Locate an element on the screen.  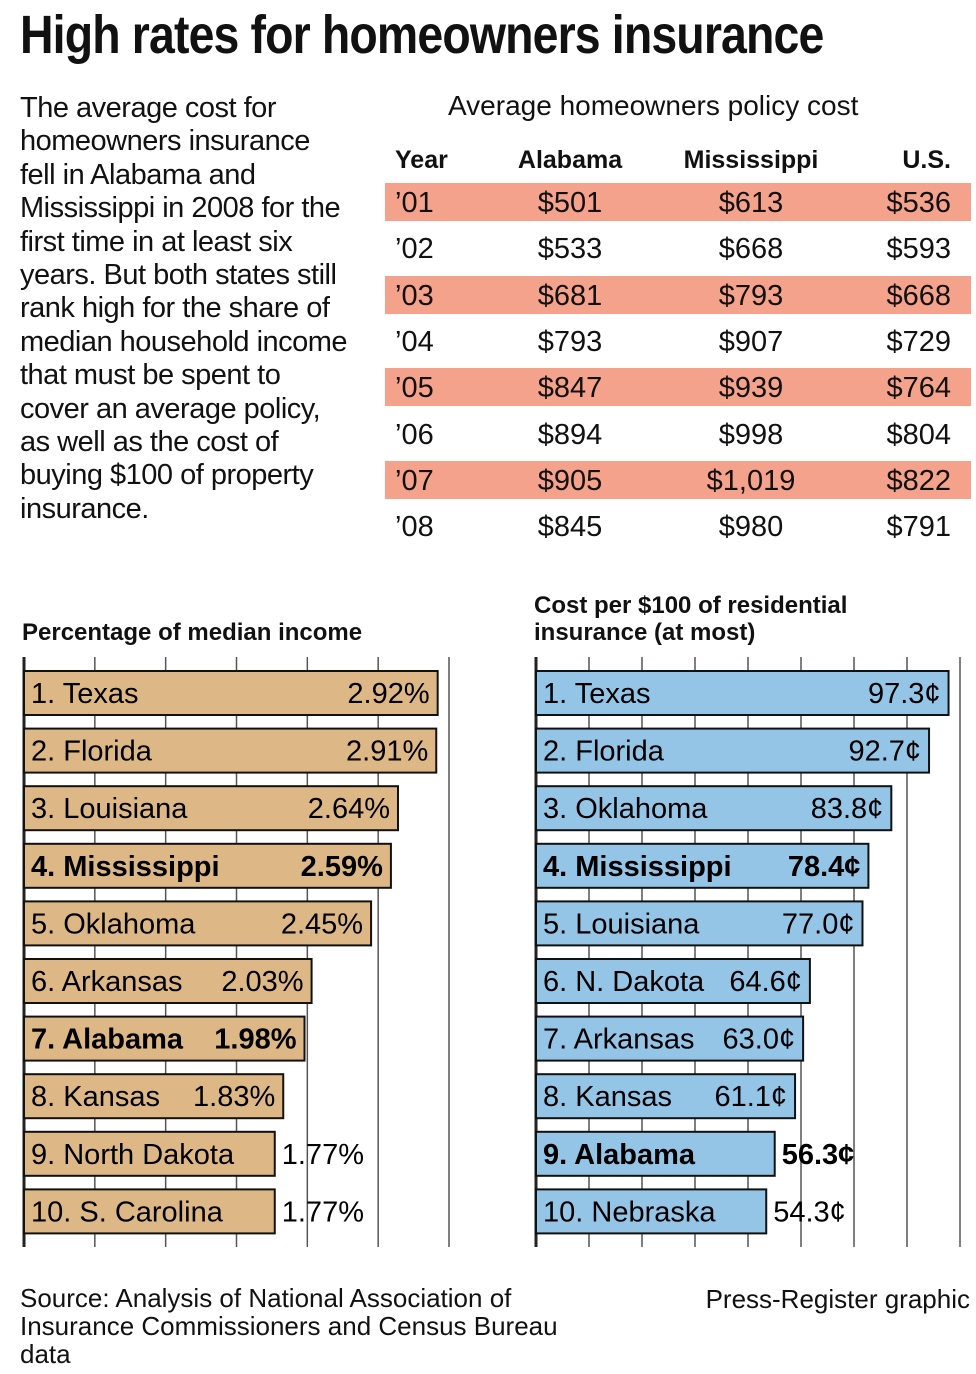
table-row: ’02 $533 $668 $593 is located at coordinates (678, 248).